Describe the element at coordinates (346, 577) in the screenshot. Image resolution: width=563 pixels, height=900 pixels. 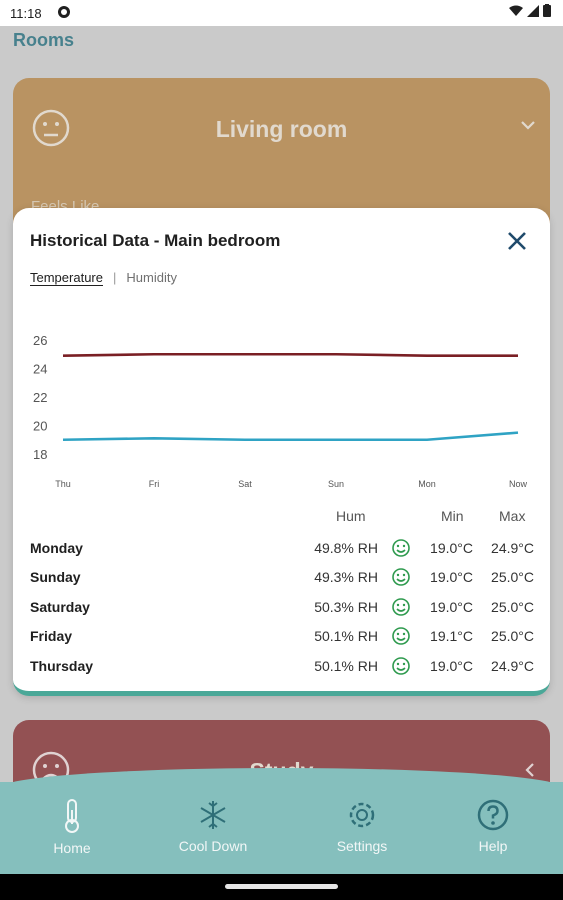
I see `row-hum: 49.3% RH` at that location.